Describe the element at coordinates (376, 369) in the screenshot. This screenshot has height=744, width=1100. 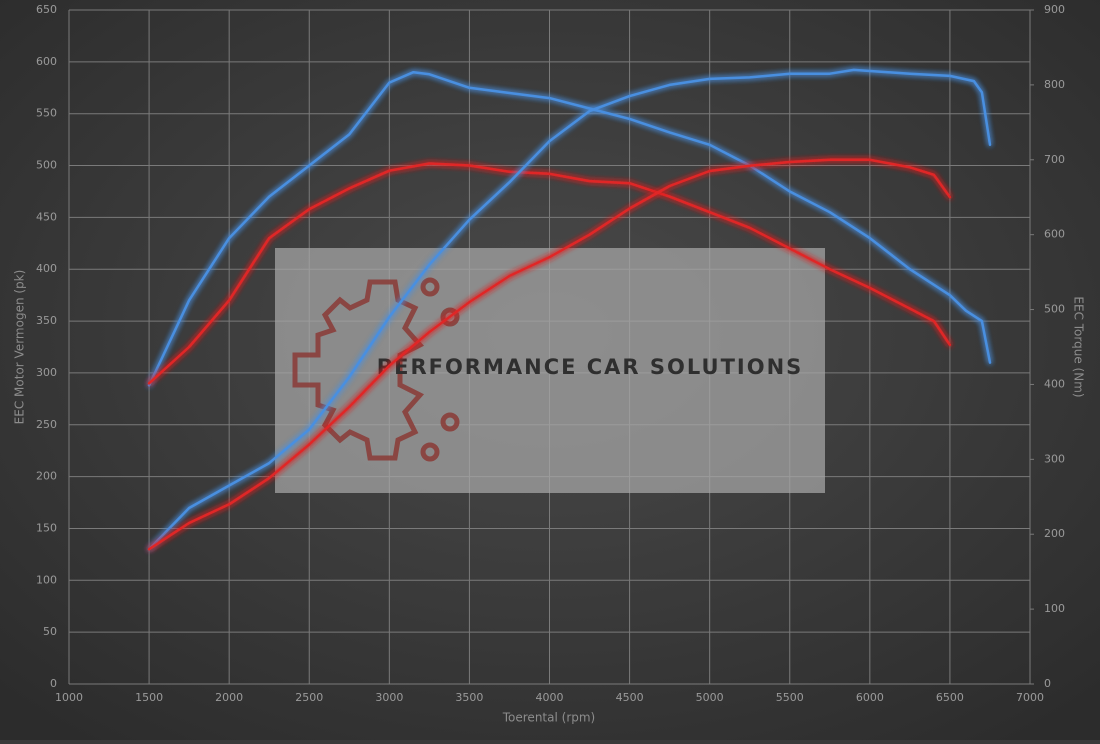
I see `logo` at that location.